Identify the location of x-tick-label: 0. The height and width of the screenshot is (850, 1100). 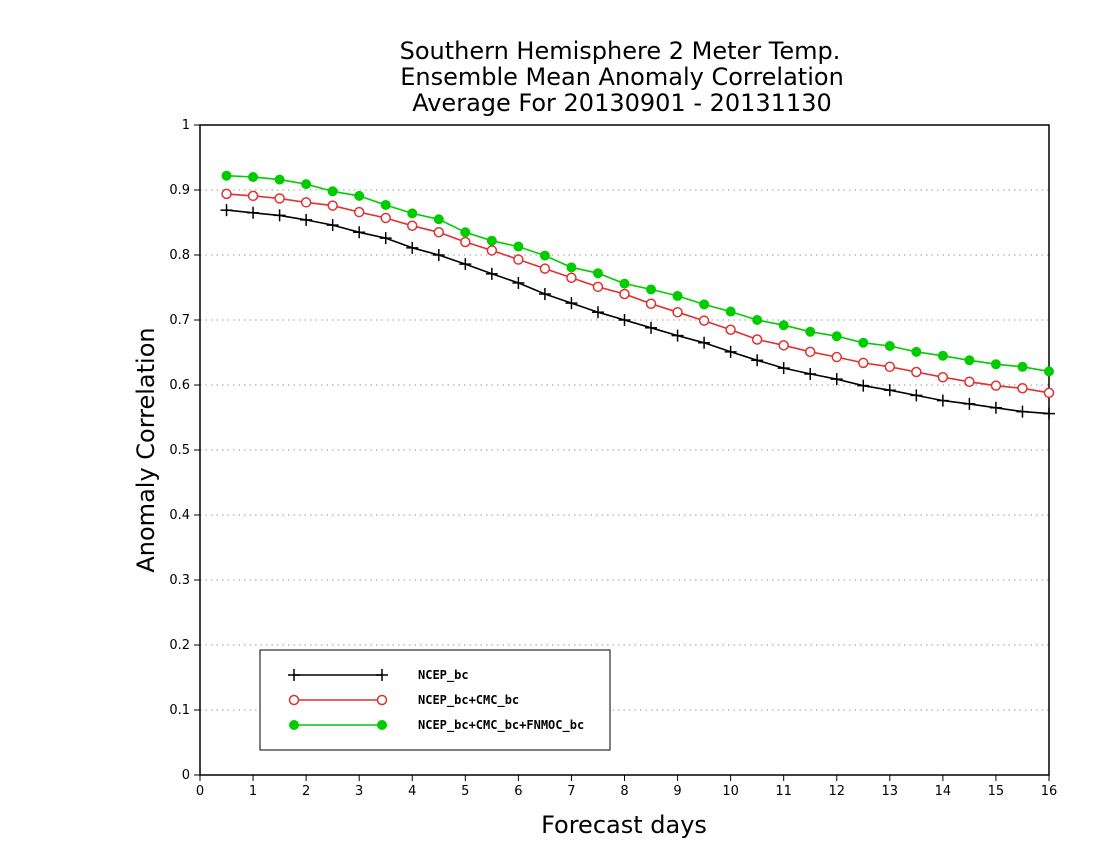
(200, 791).